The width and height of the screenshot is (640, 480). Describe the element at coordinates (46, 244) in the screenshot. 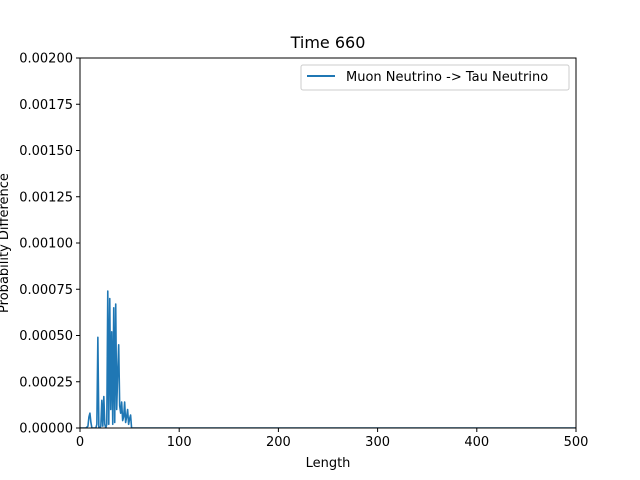

I see `y-tick-label: 0.00100` at that location.